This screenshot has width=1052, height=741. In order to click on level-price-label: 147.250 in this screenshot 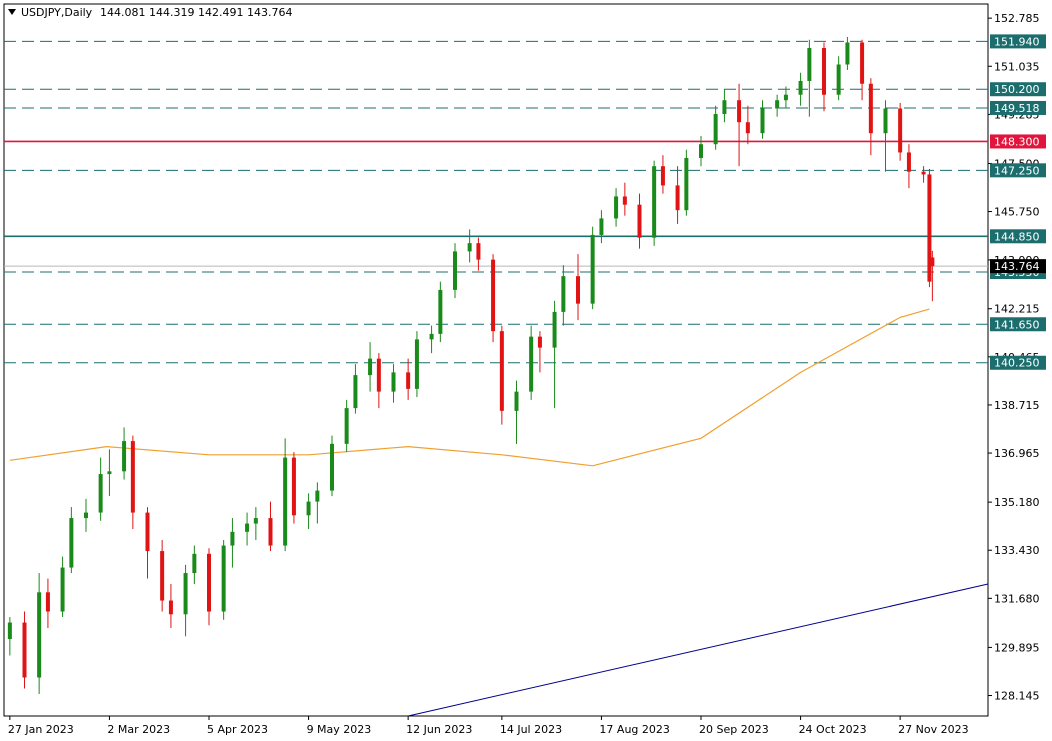, I will do `click(1017, 170)`.